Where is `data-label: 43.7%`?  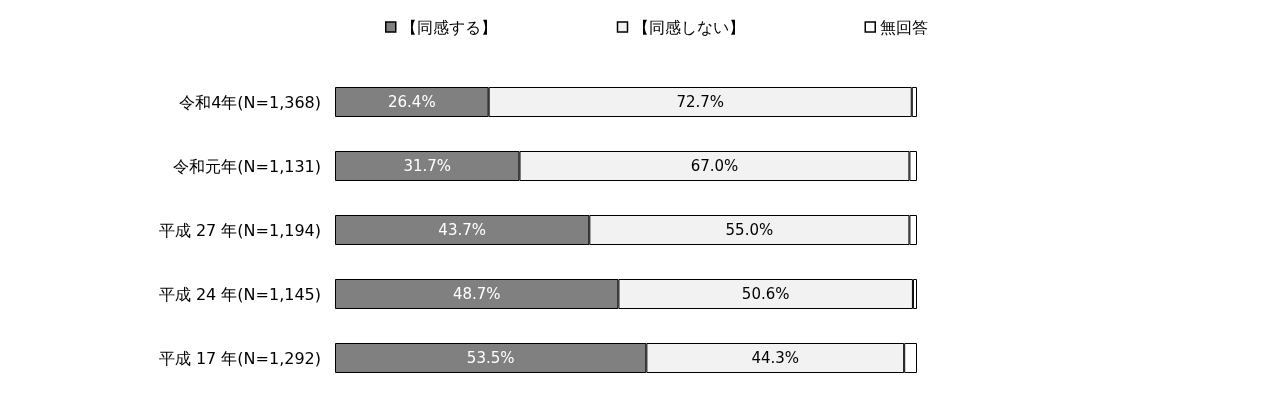
data-label: 43.7% is located at coordinates (462, 230).